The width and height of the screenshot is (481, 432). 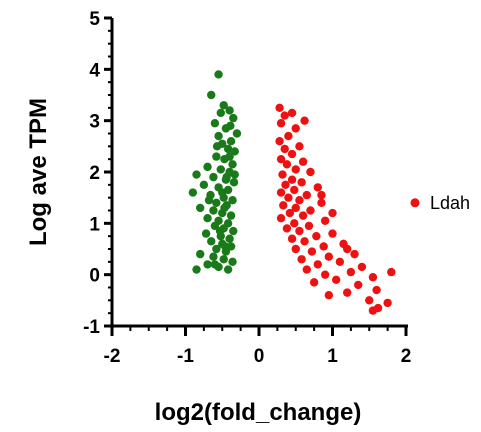 What do you see at coordinates (94, 276) in the screenshot?
I see `y-tick-label: 0` at bounding box center [94, 276].